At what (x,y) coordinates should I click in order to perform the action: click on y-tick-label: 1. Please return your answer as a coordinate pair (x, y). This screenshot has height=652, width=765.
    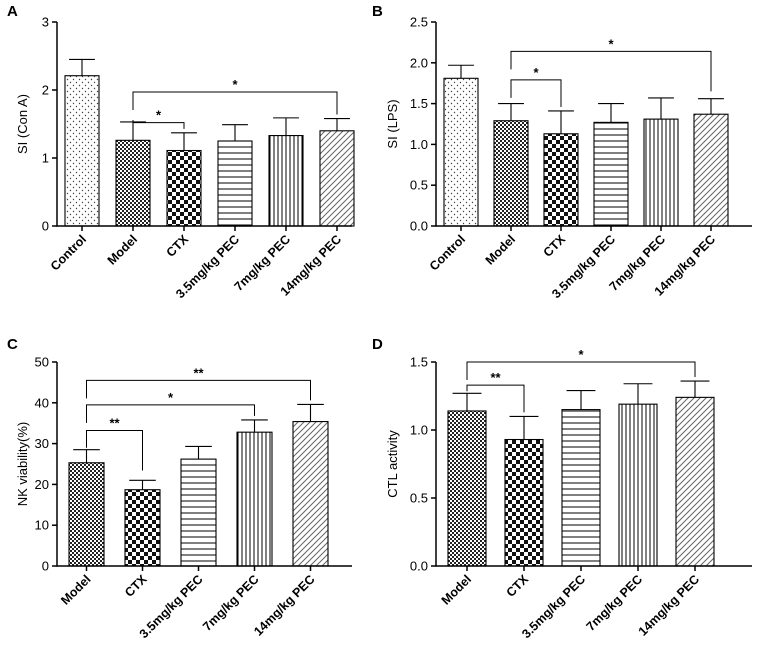
    Looking at the image, I should click on (45, 158).